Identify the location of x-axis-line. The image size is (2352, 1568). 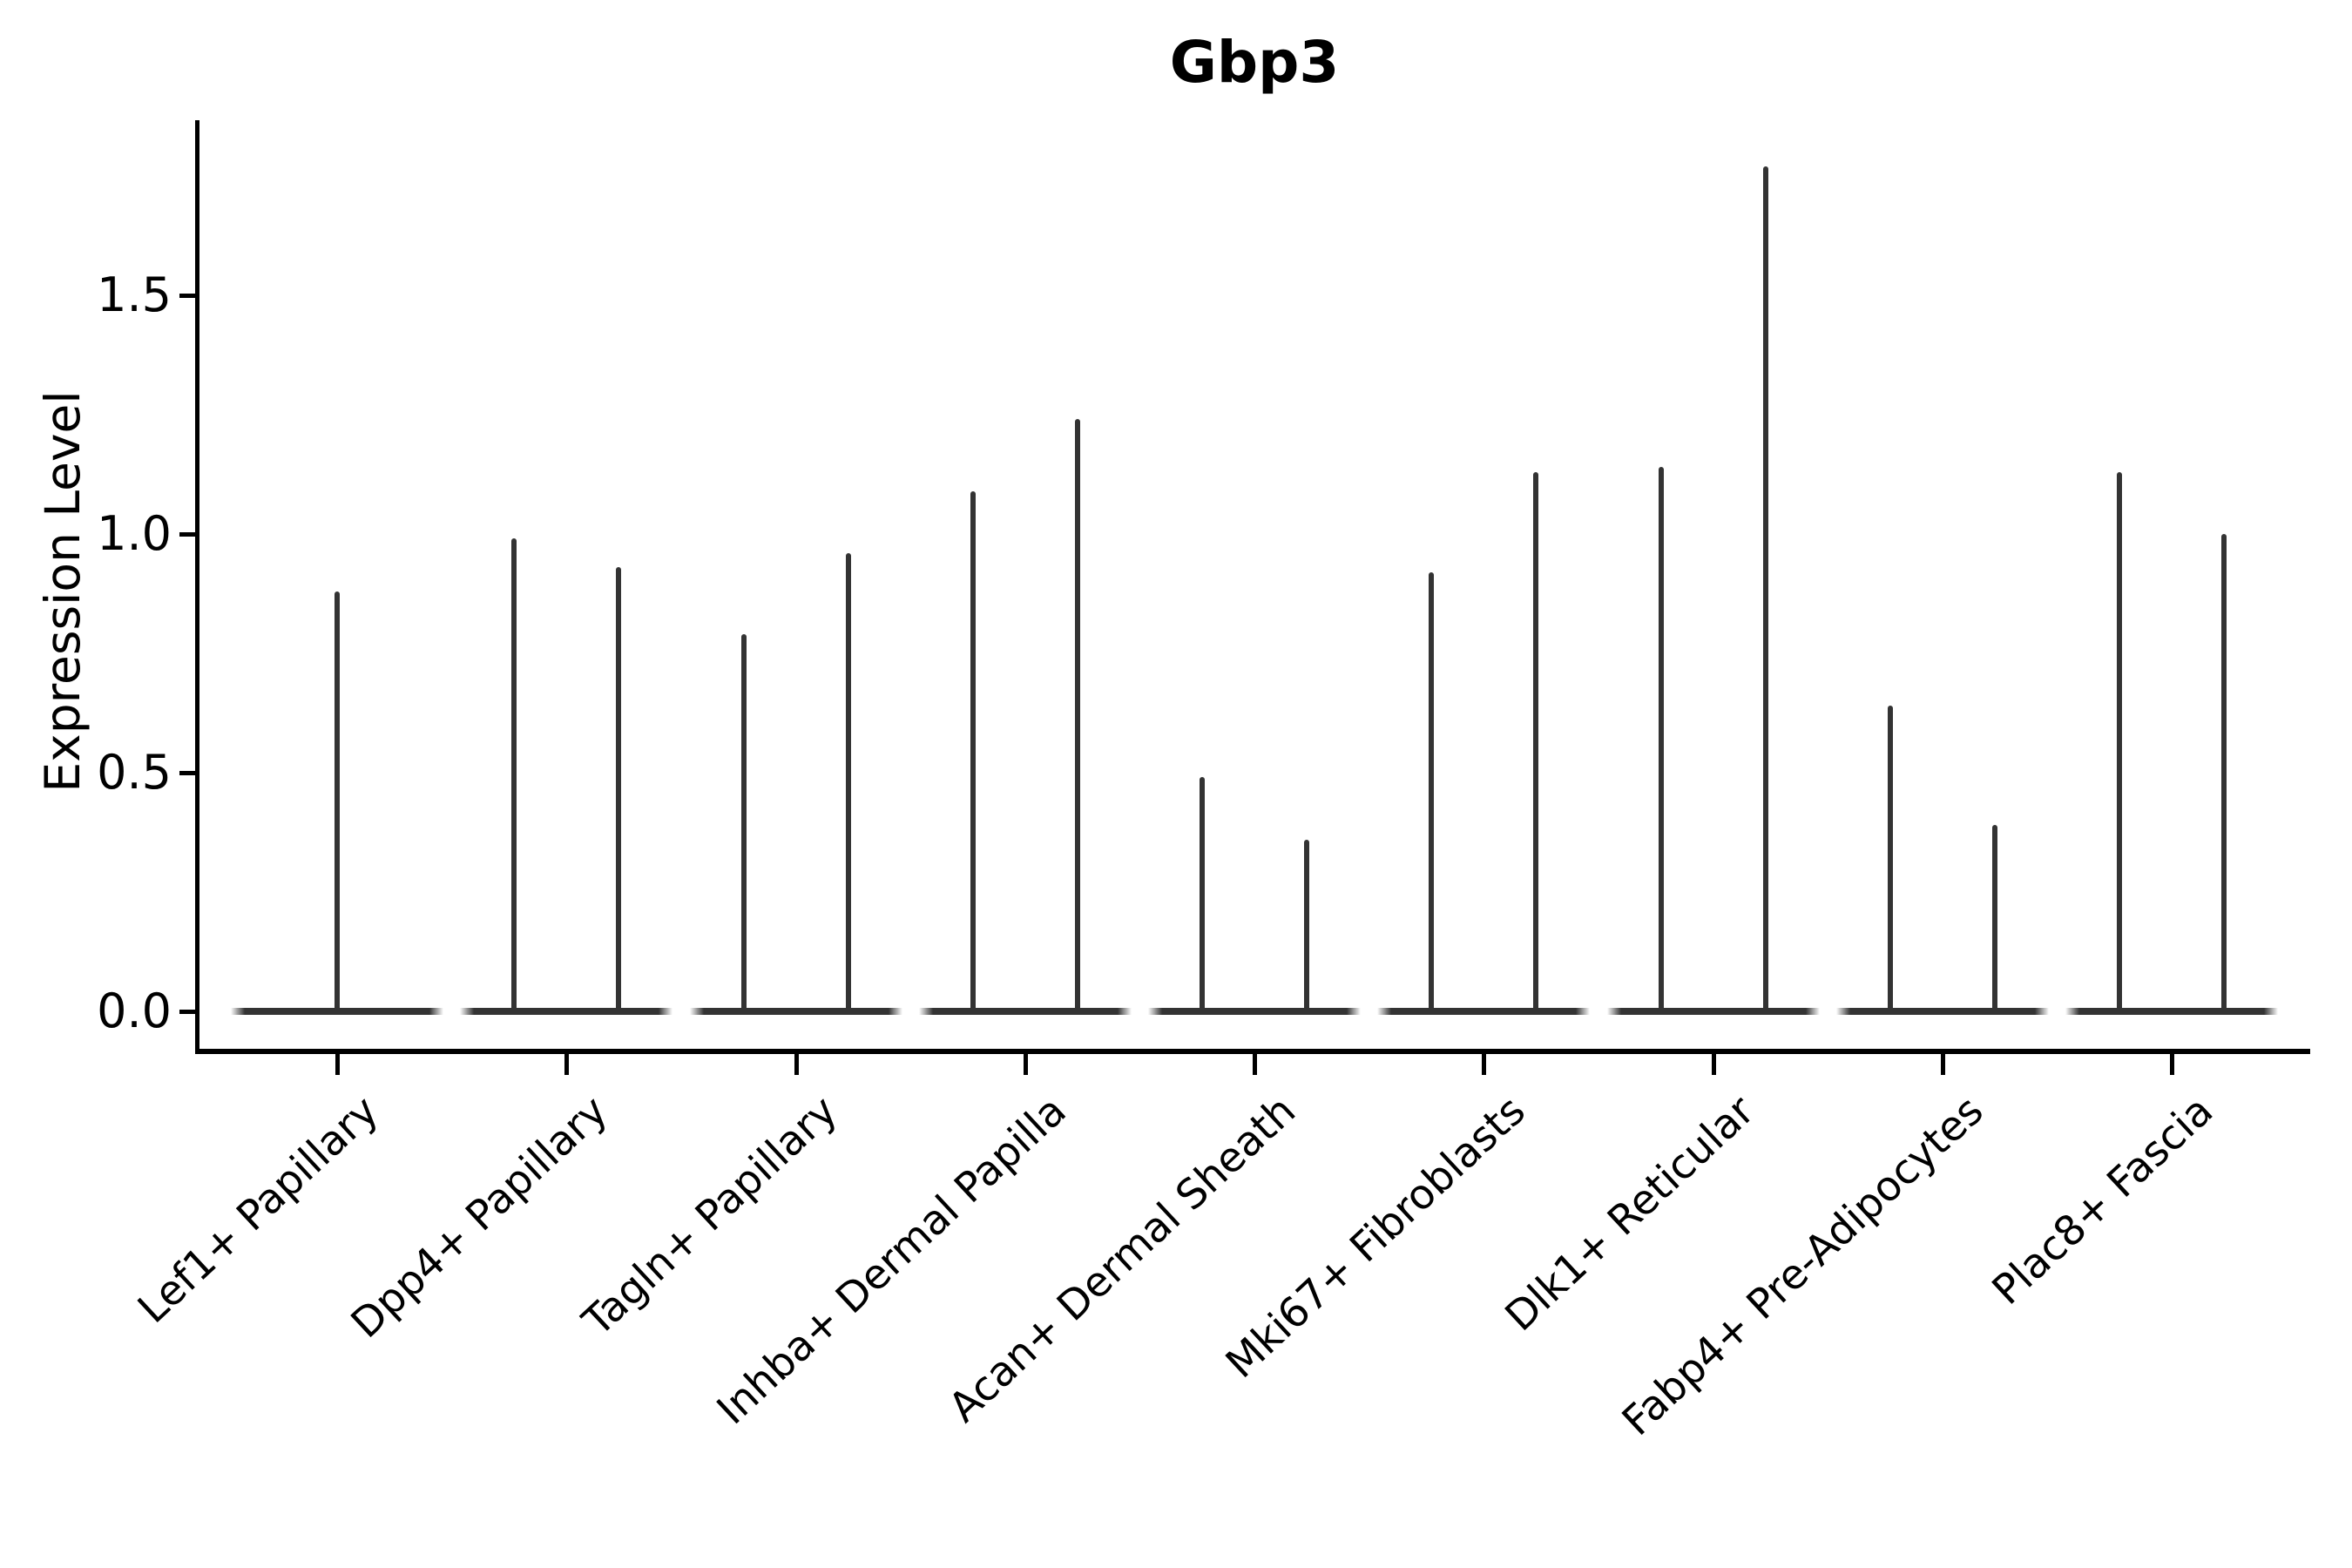
(1252, 1051).